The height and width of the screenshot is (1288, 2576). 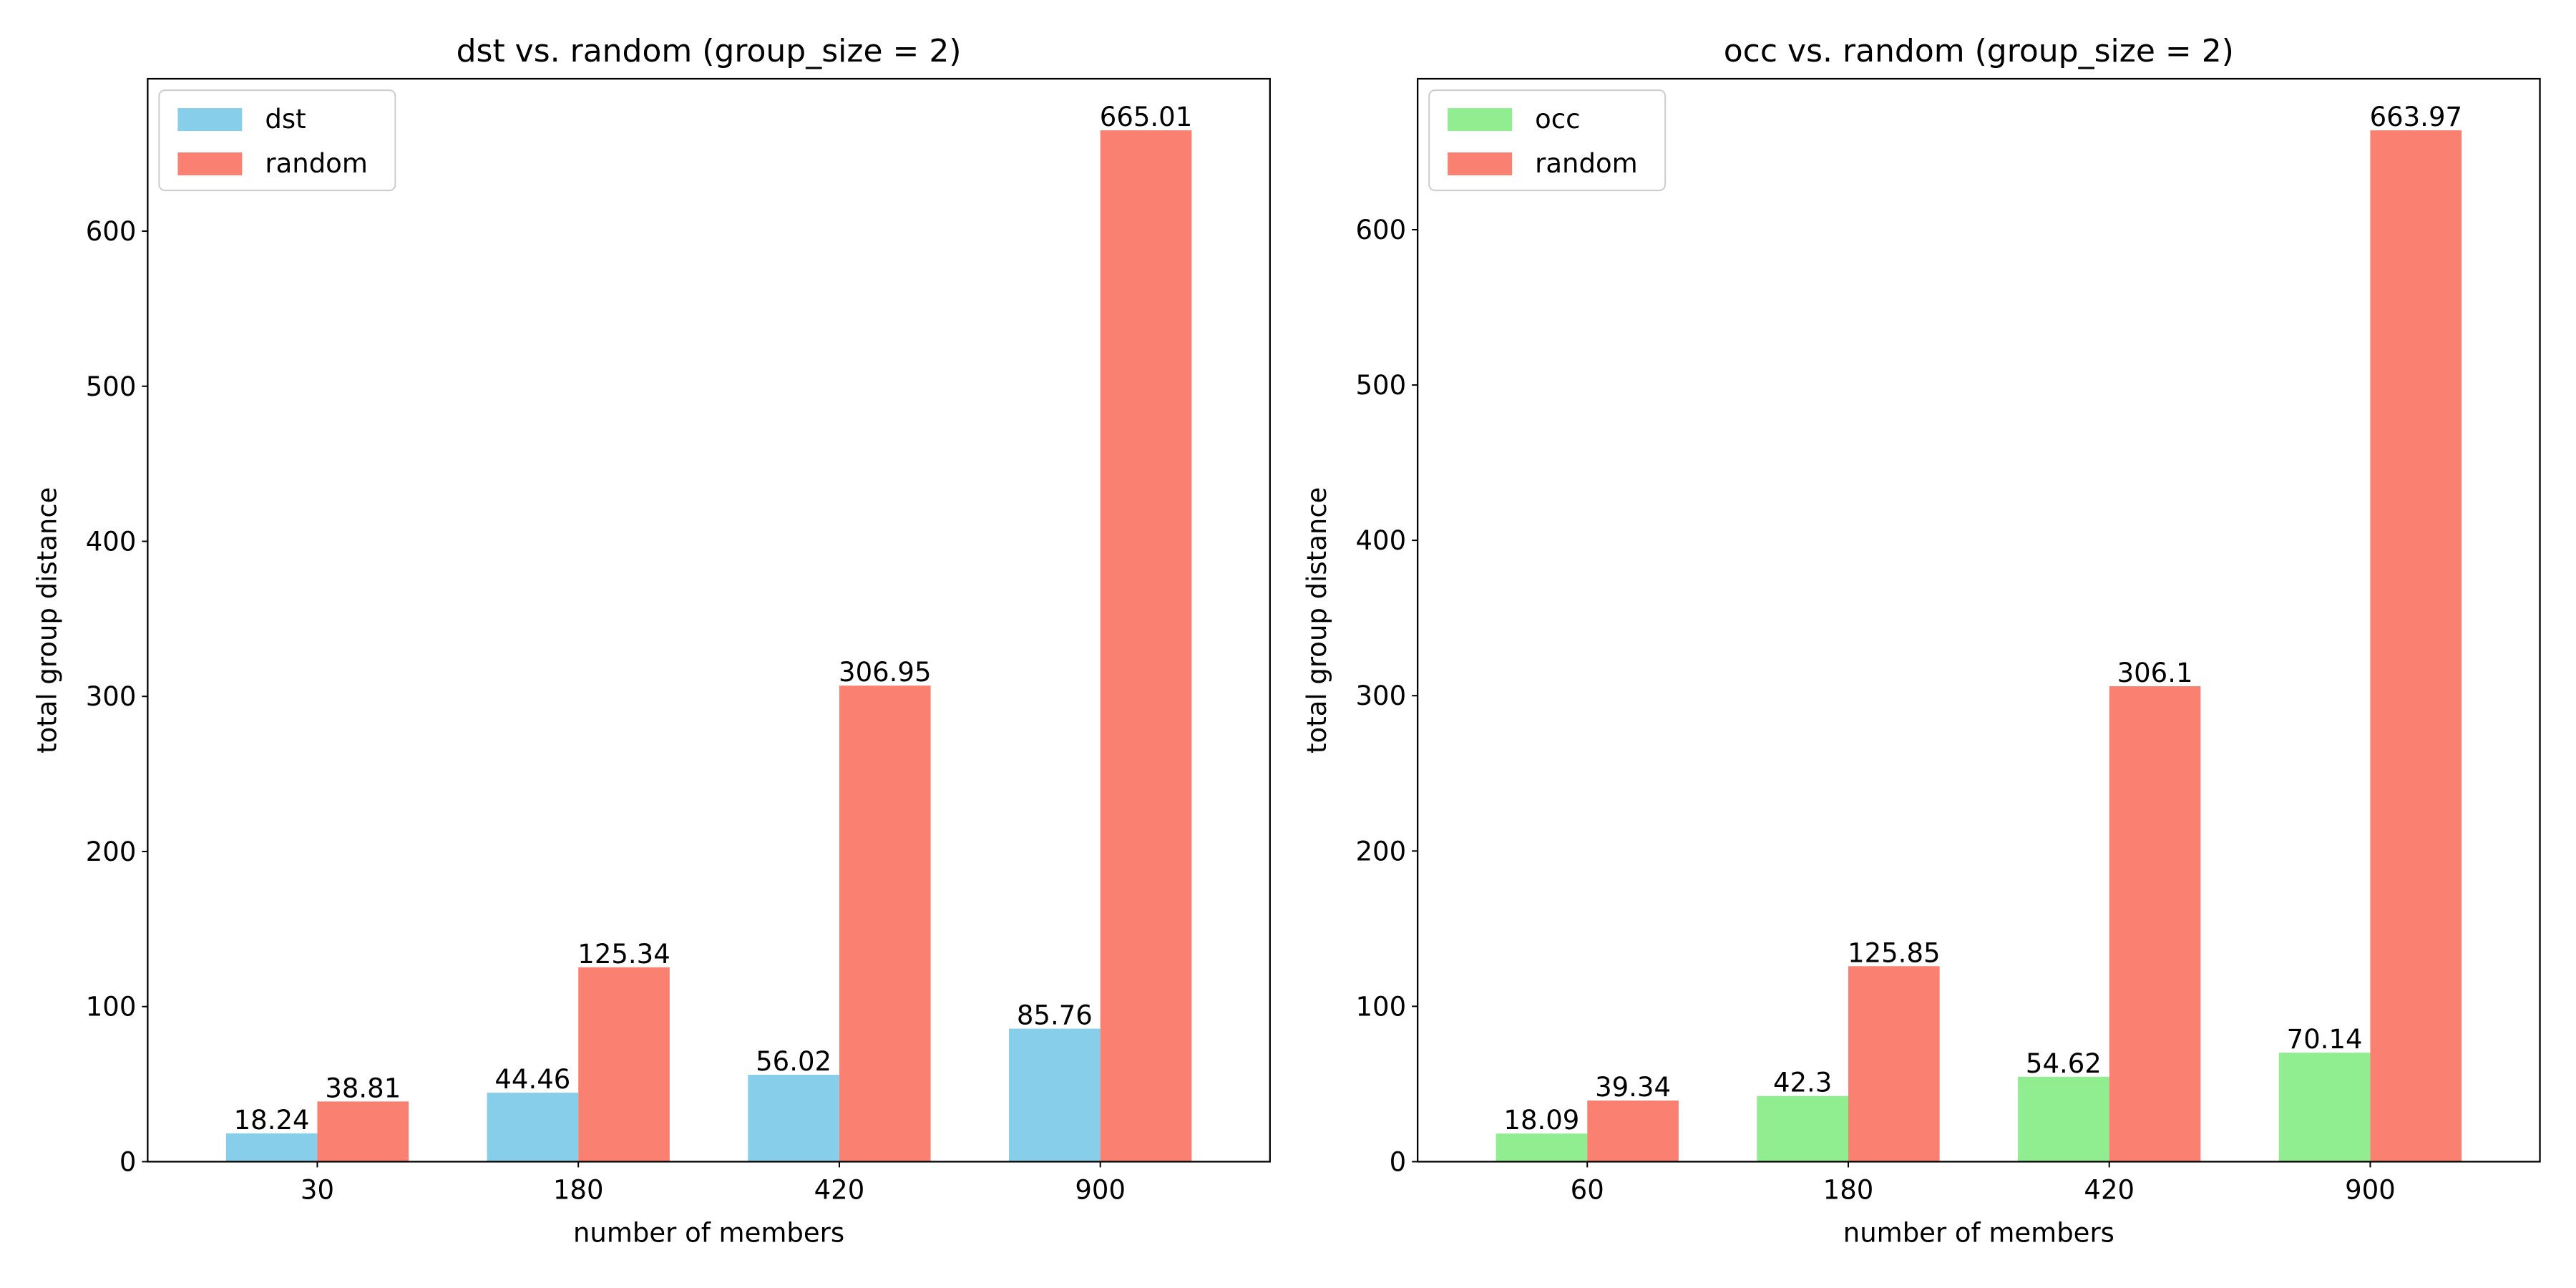 What do you see at coordinates (2064, 1063) in the screenshot?
I see `data-label-occ: 54.62` at bounding box center [2064, 1063].